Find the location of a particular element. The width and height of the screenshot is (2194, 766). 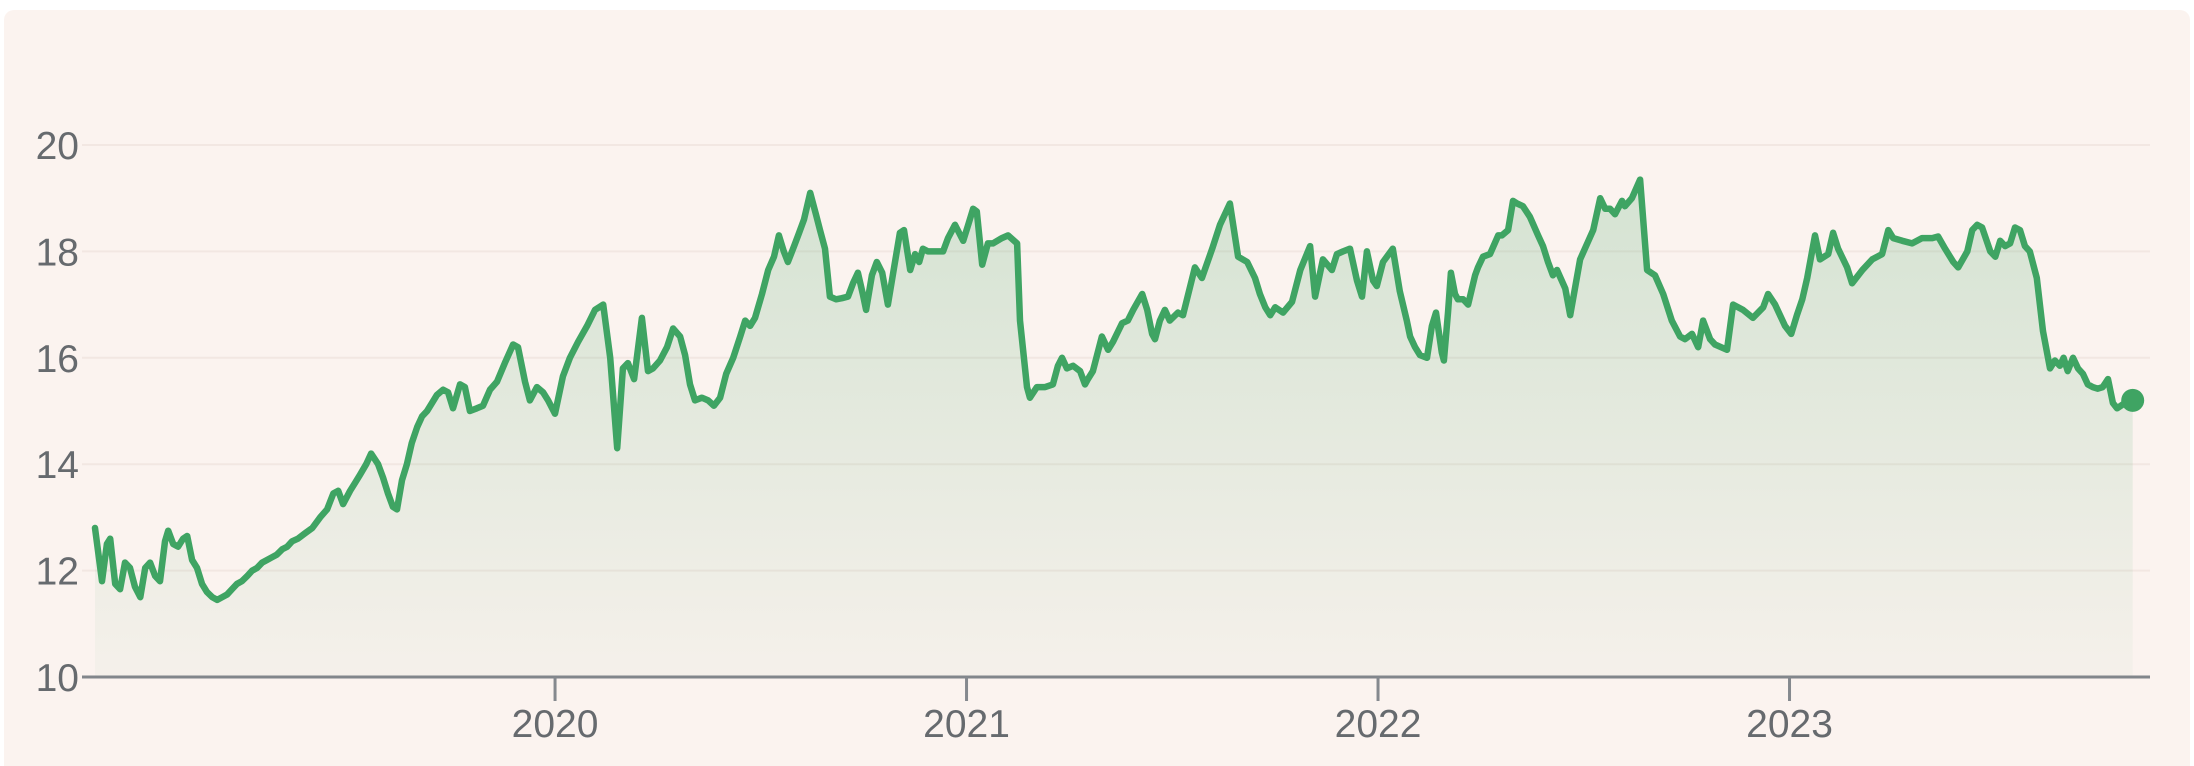

y-tick-label: 10 is located at coordinates (57, 678).